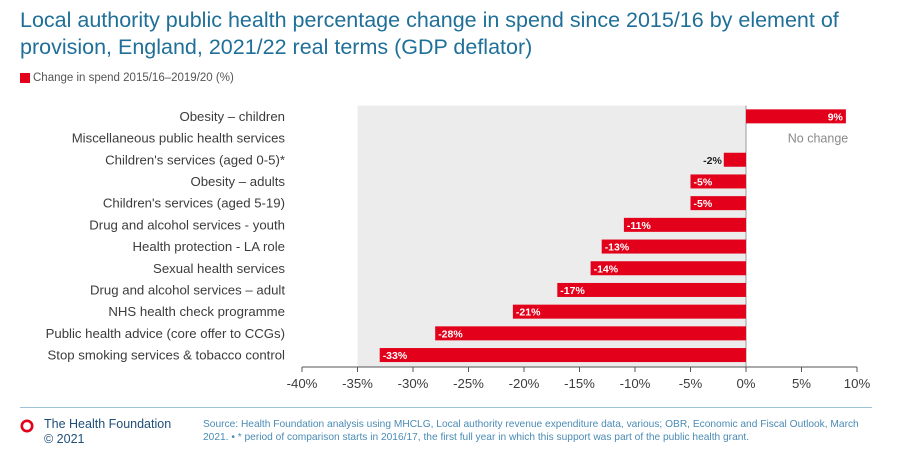  Describe the element at coordinates (691, 383) in the screenshot. I see `x-tick-label: -5%` at that location.